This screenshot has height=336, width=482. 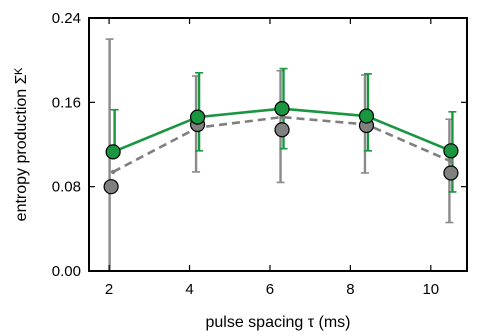 What do you see at coordinates (189, 289) in the screenshot?
I see `x-tick-label: 4` at bounding box center [189, 289].